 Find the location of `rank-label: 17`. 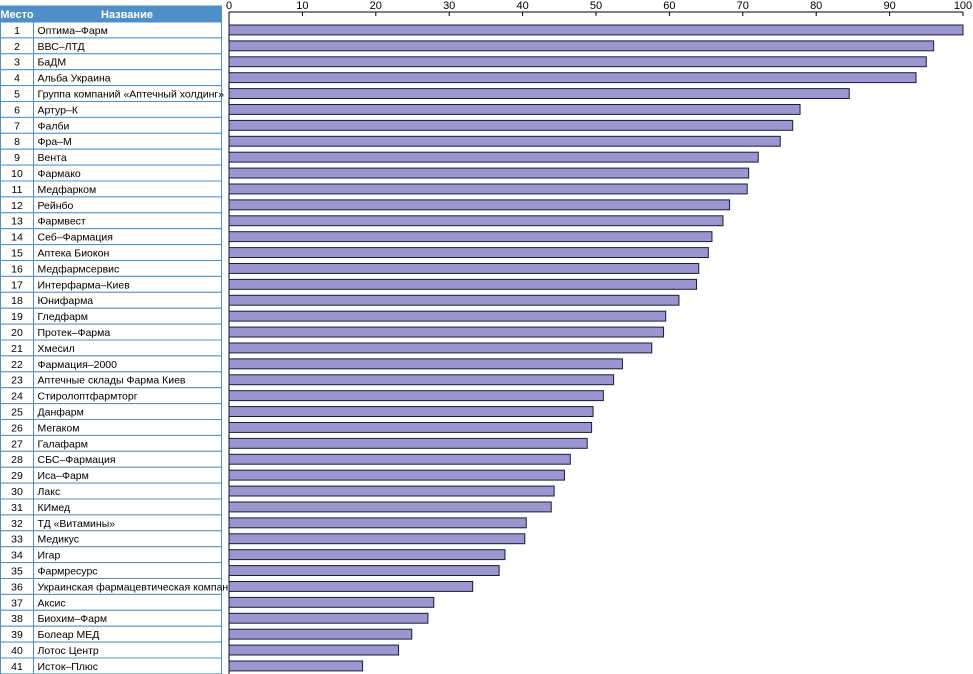

rank-label: 17 is located at coordinates (17, 285).